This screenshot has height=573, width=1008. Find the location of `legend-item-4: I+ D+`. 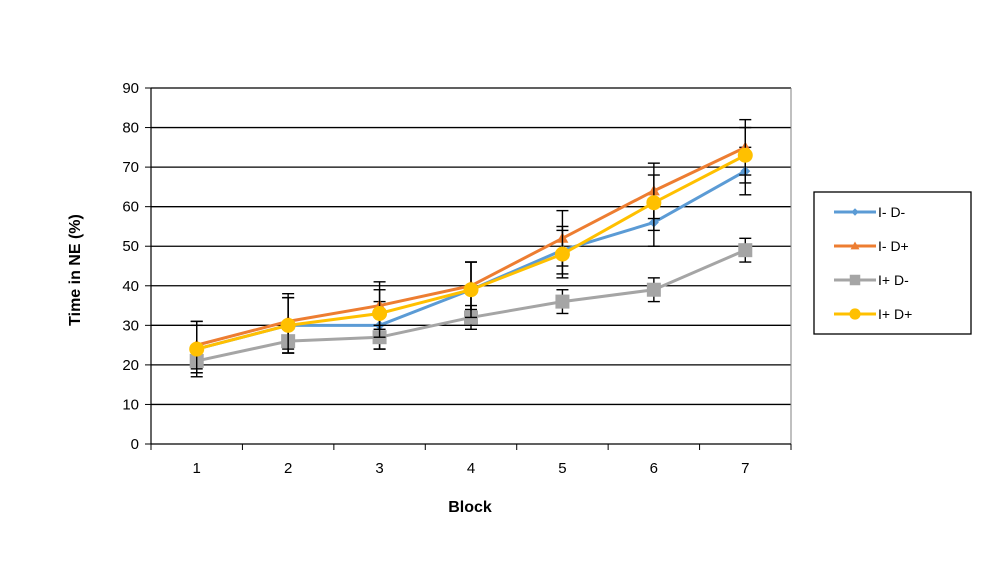

legend-item-4: I+ D+ is located at coordinates (873, 314).